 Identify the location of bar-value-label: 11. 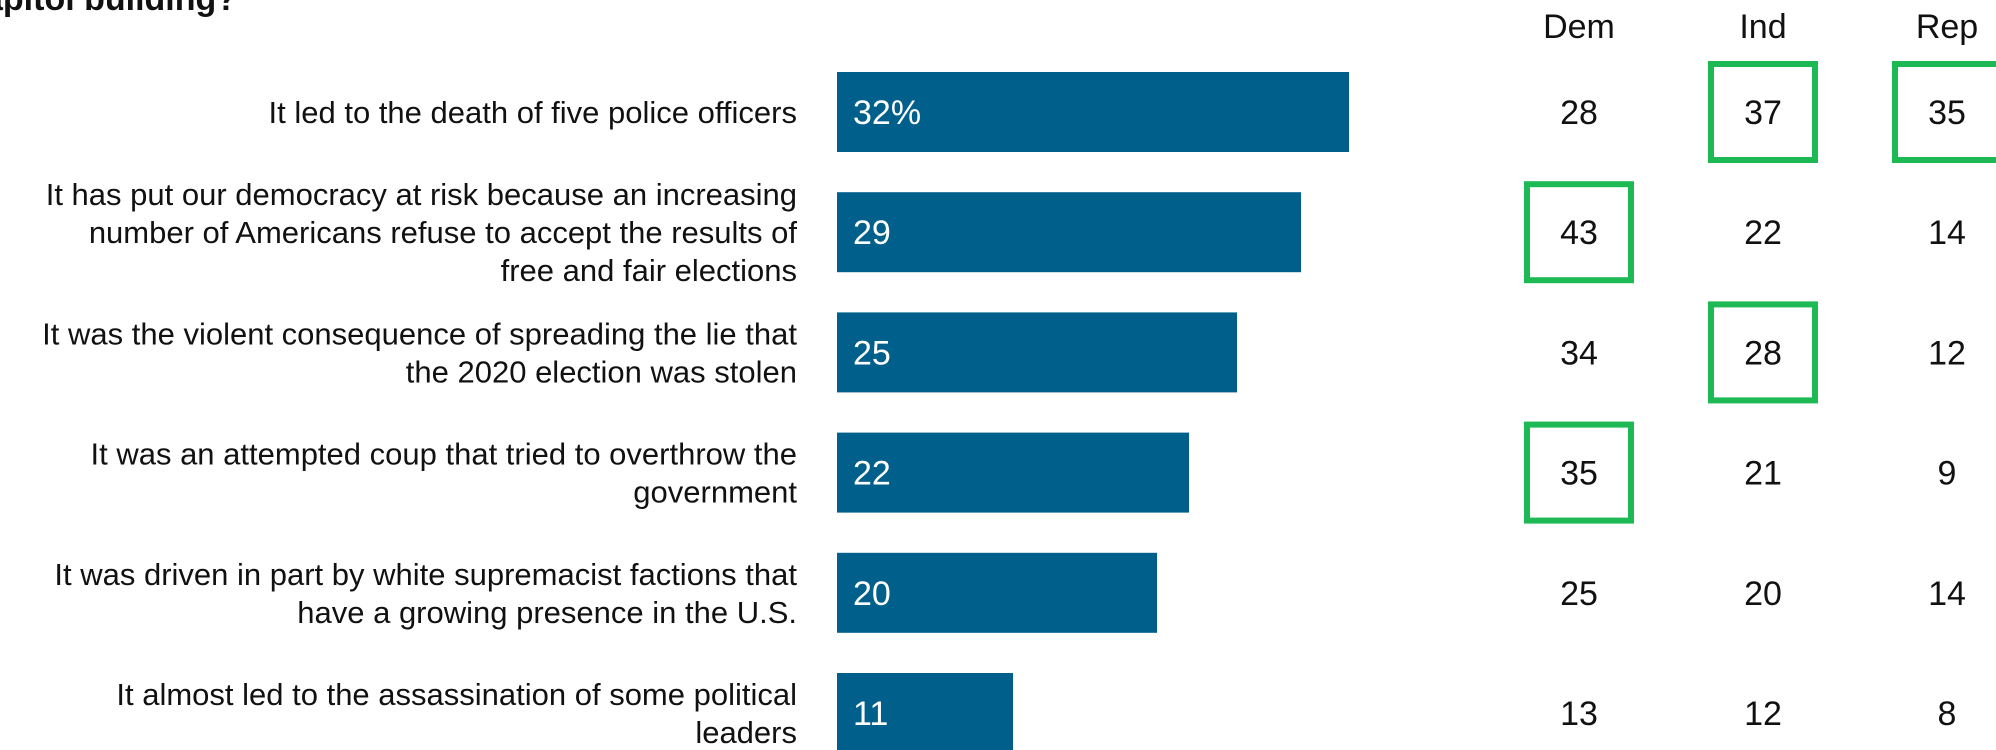
(870, 714).